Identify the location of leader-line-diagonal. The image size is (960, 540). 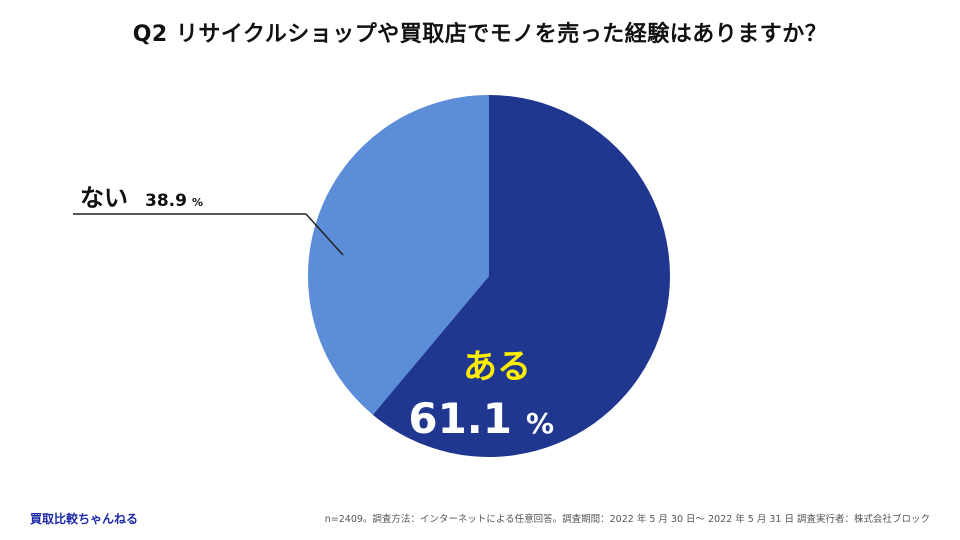
(324, 234).